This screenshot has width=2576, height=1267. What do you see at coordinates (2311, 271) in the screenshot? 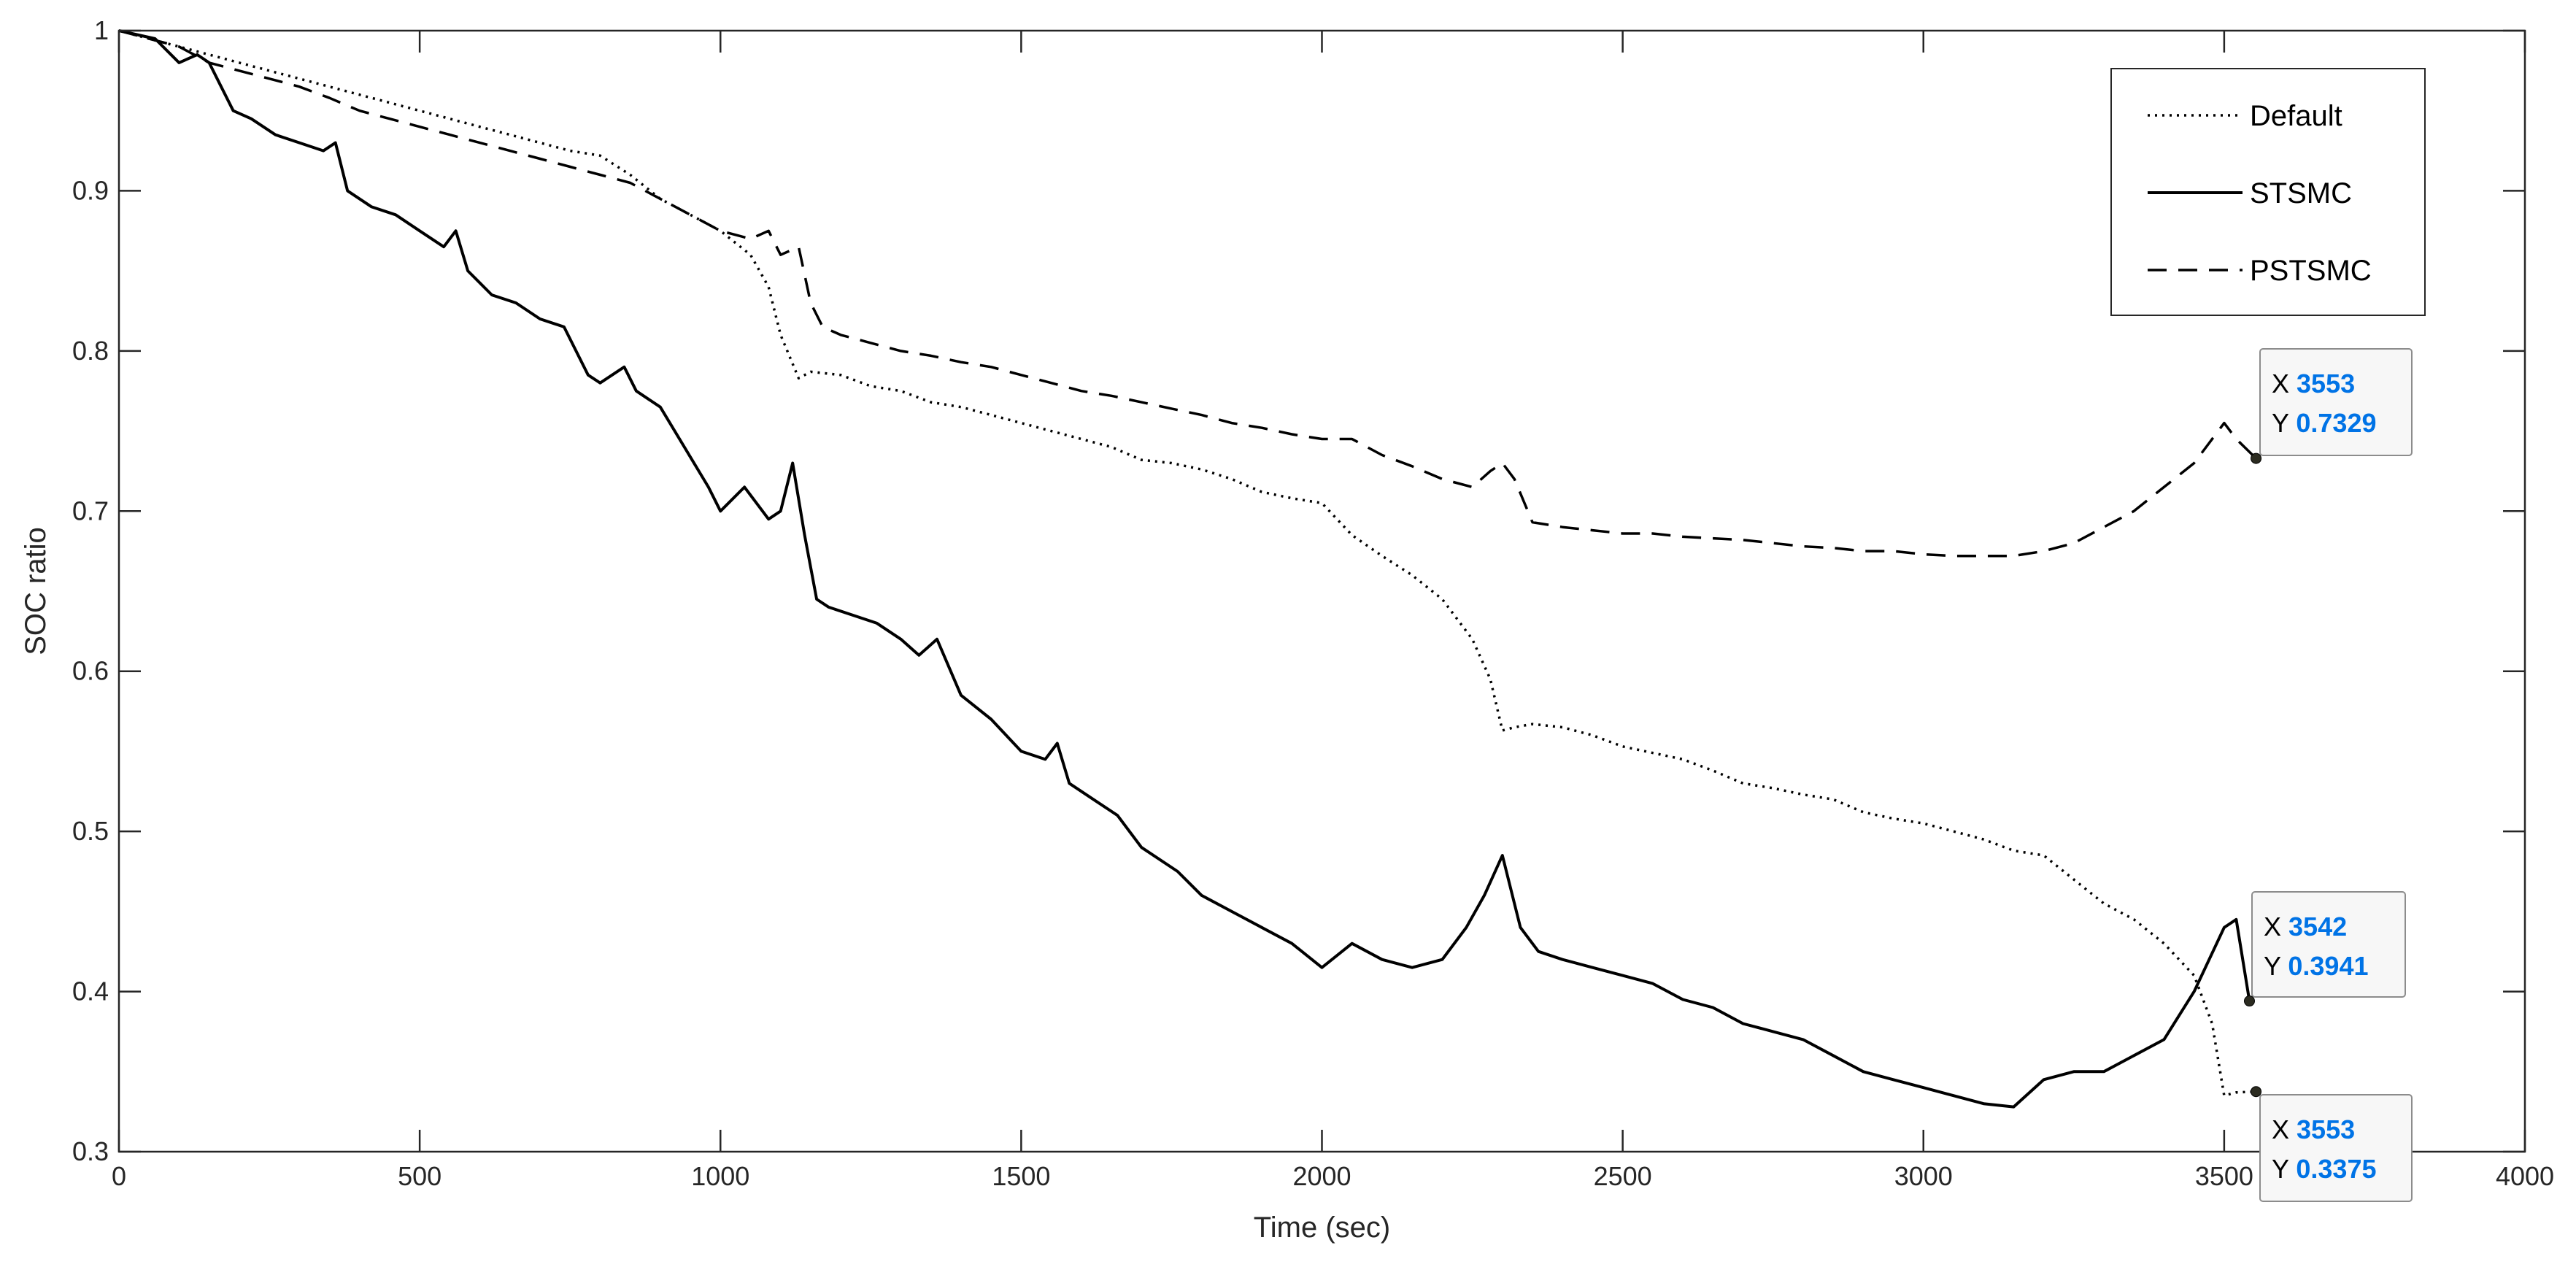
I see `legend-label-pstsmc: PSTSMC` at bounding box center [2311, 271].